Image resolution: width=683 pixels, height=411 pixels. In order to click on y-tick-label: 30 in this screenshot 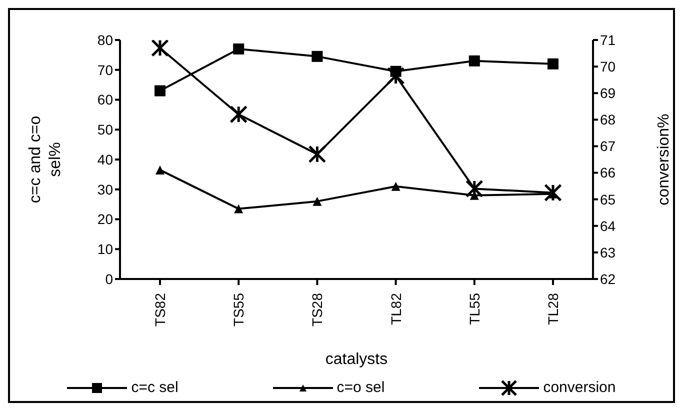, I will do `click(105, 189)`.